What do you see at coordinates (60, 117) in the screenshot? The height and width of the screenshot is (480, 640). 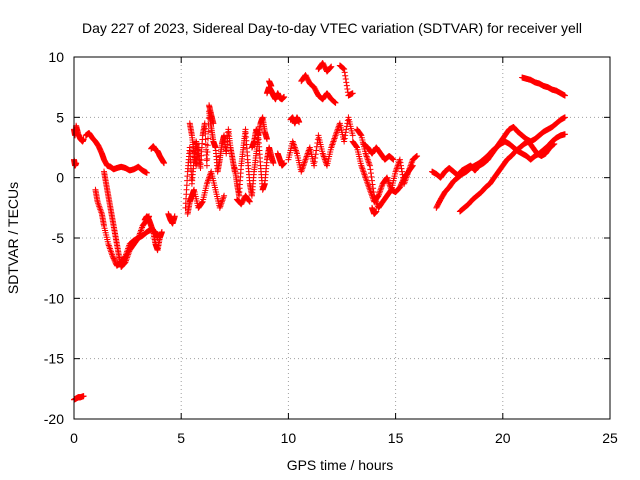 I see `y-tick-label: 5` at bounding box center [60, 117].